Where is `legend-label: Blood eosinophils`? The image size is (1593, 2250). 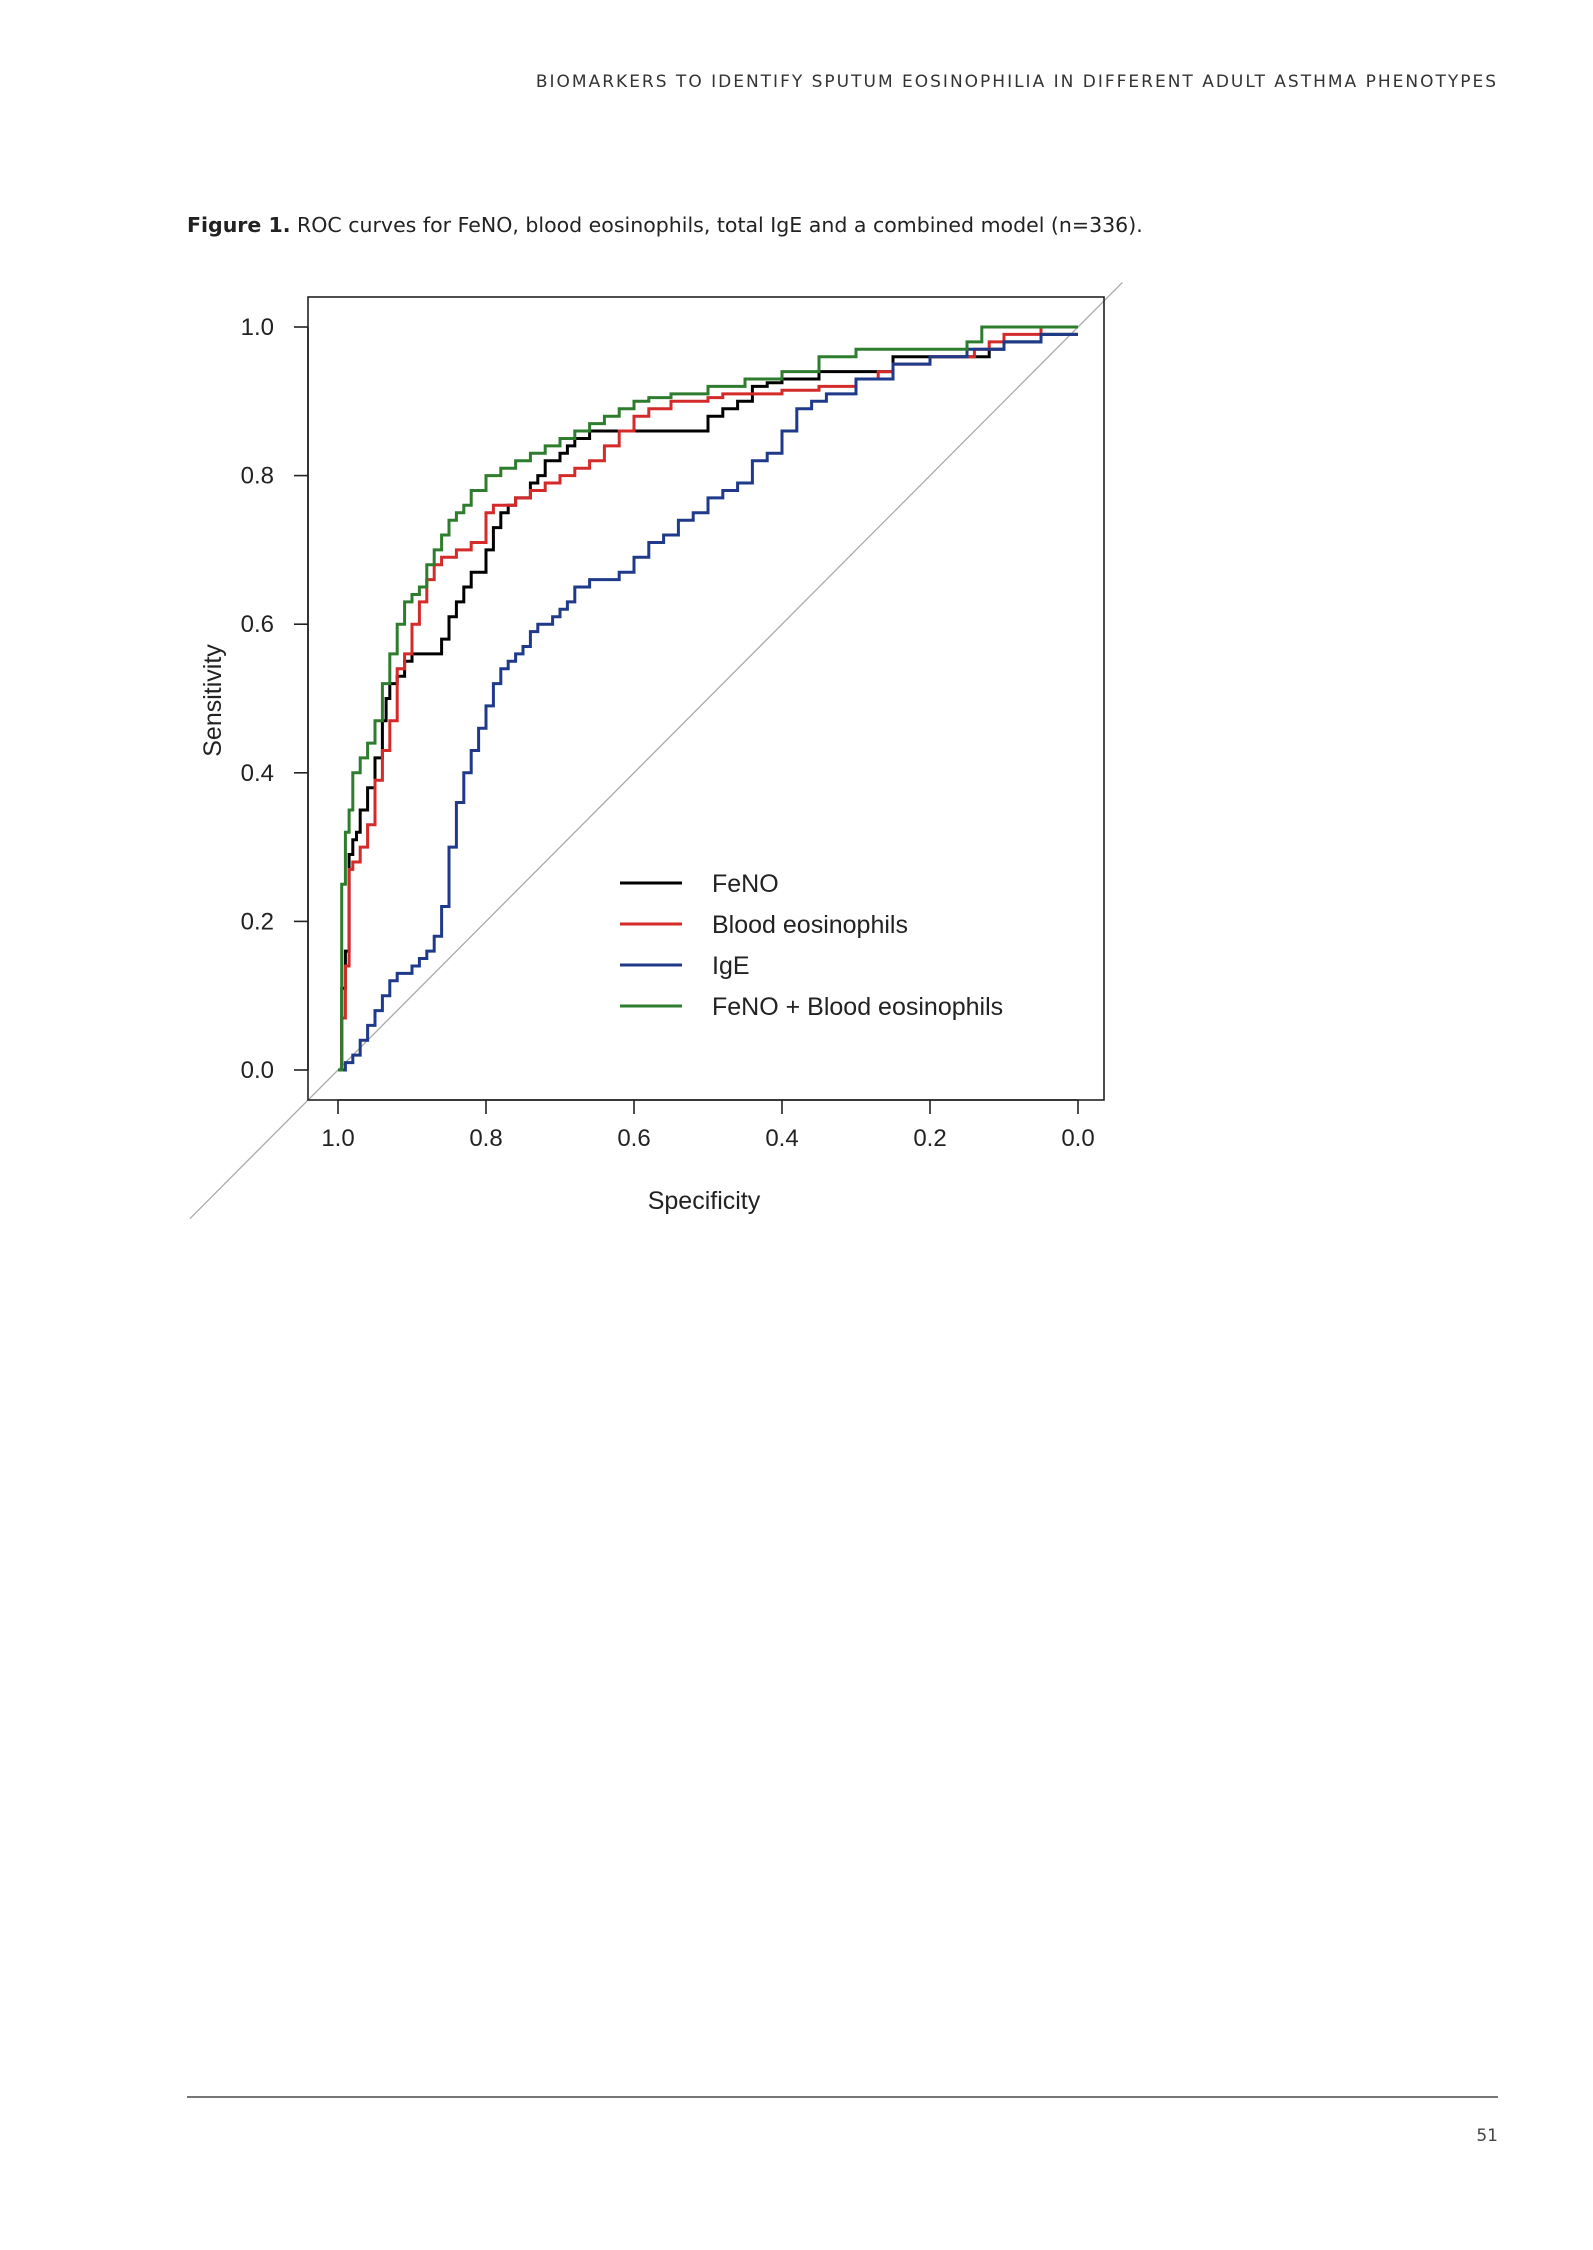 legend-label: Blood eosinophils is located at coordinates (810, 925).